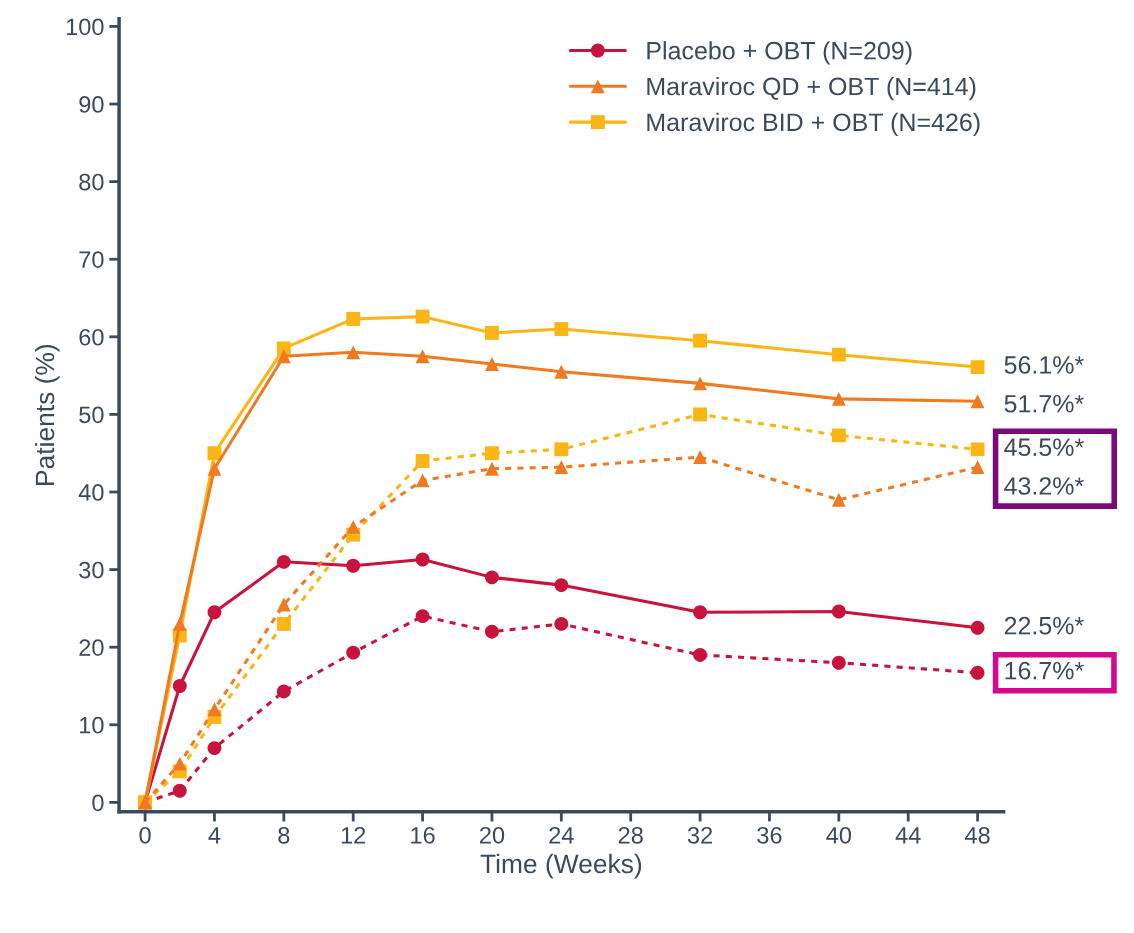 The image size is (1134, 933). I want to click on x-tick-label: 44, so click(908, 835).